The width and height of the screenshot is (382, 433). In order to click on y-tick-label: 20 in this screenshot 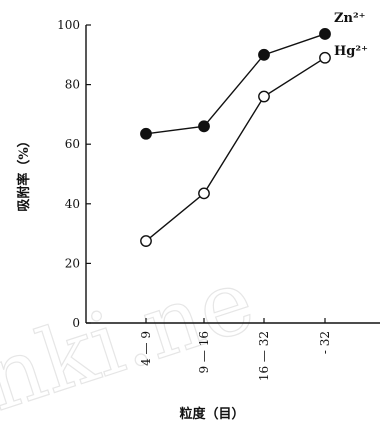, I will do `click(72, 263)`.